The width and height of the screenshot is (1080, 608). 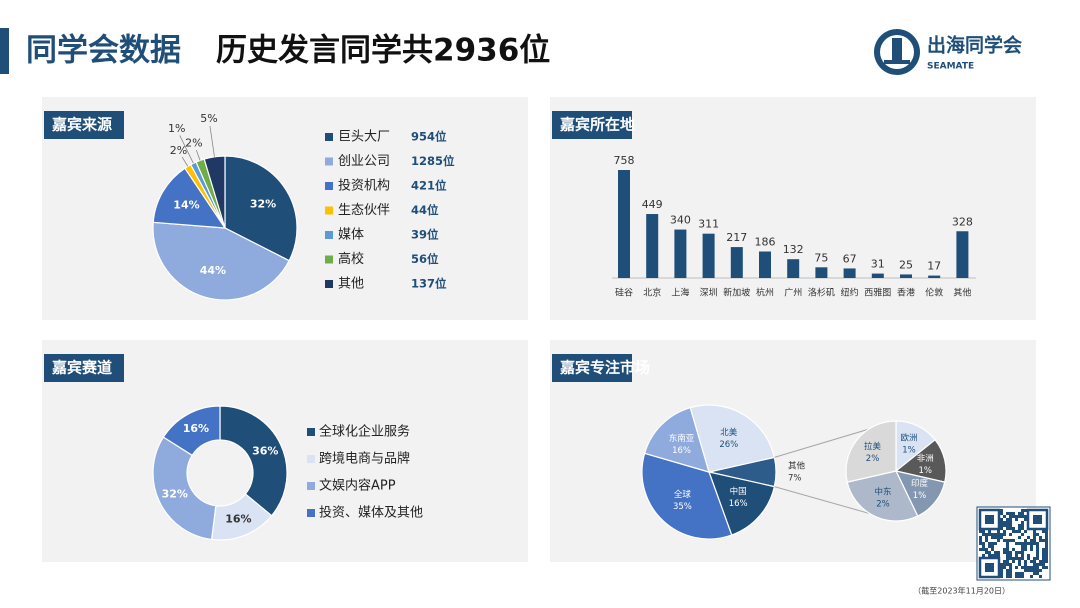 I want to click on legend-label: 其他, so click(x=351, y=284).